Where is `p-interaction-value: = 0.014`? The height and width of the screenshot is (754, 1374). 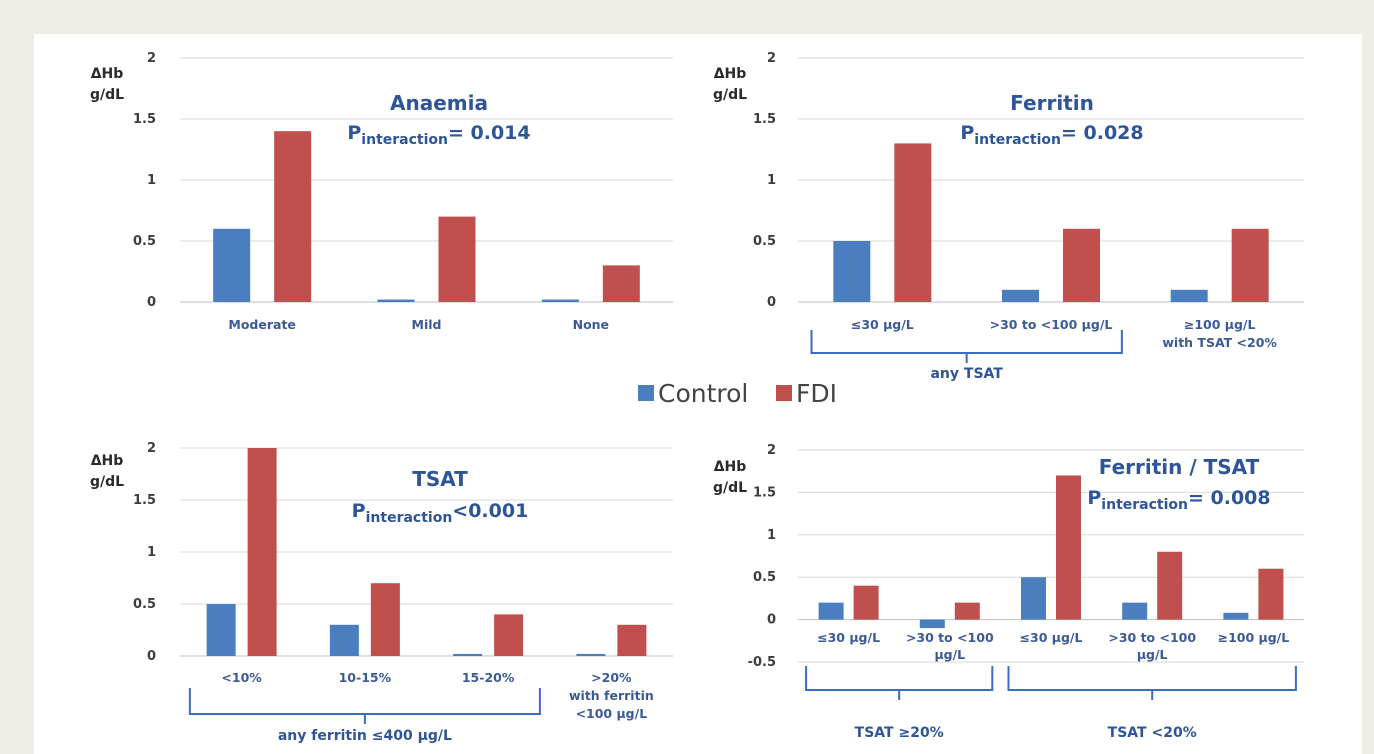
p-interaction-value: = 0.014 is located at coordinates (489, 133).